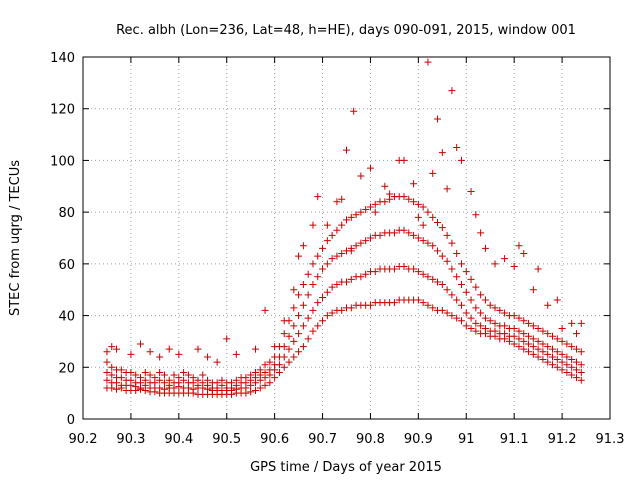  Describe the element at coordinates (62, 161) in the screenshot. I see `y-tick-label: 100` at that location.